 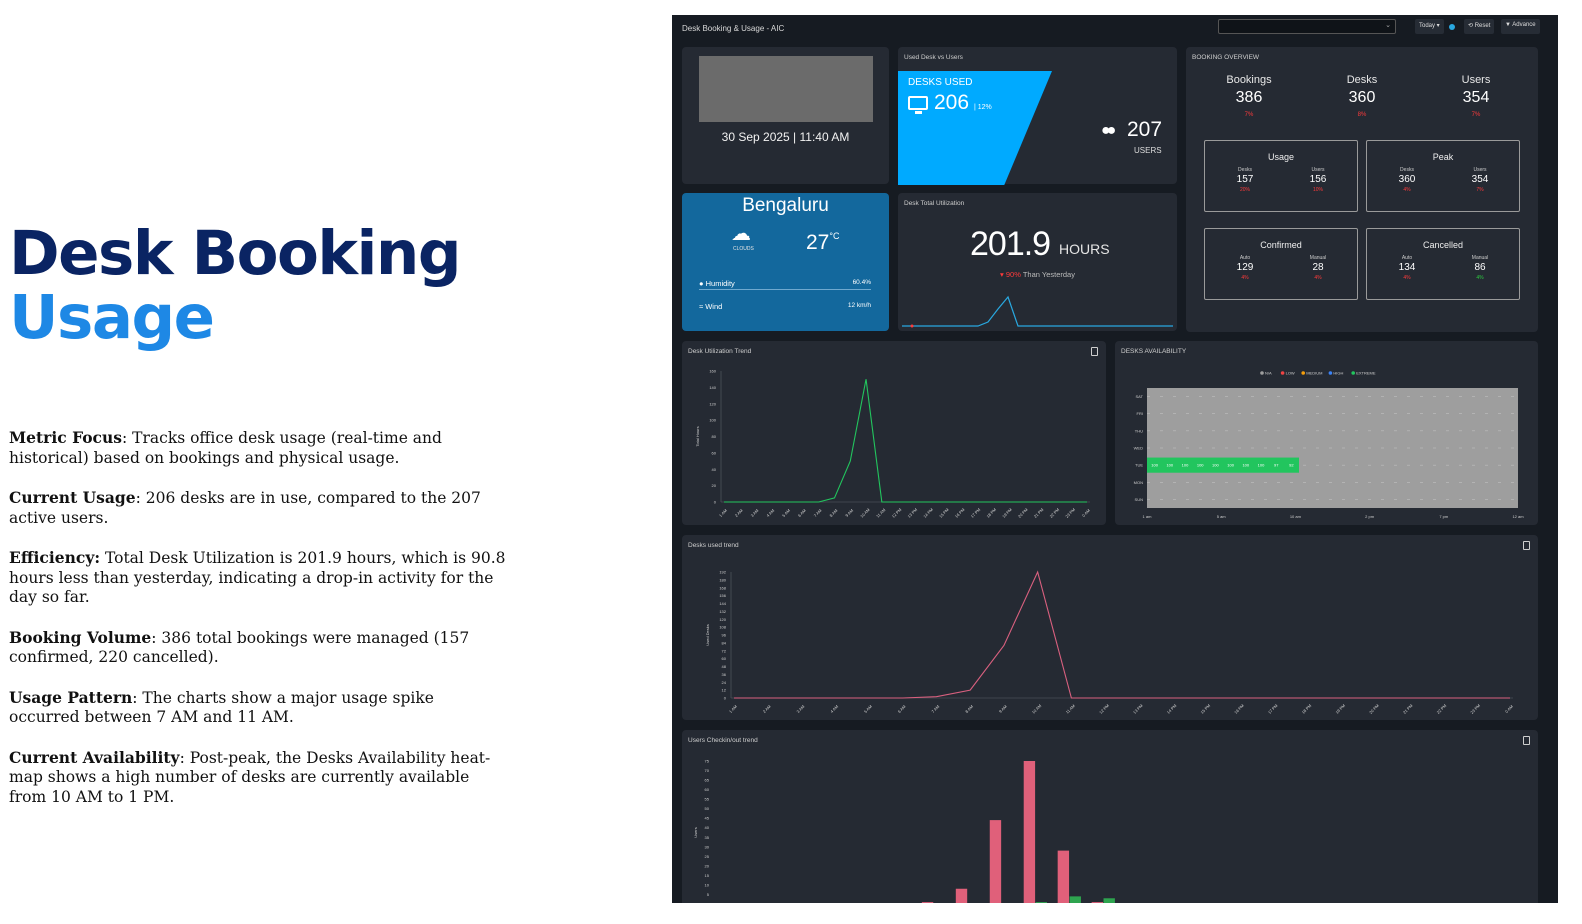 I want to click on y-tick-label: 12, so click(x=724, y=690).